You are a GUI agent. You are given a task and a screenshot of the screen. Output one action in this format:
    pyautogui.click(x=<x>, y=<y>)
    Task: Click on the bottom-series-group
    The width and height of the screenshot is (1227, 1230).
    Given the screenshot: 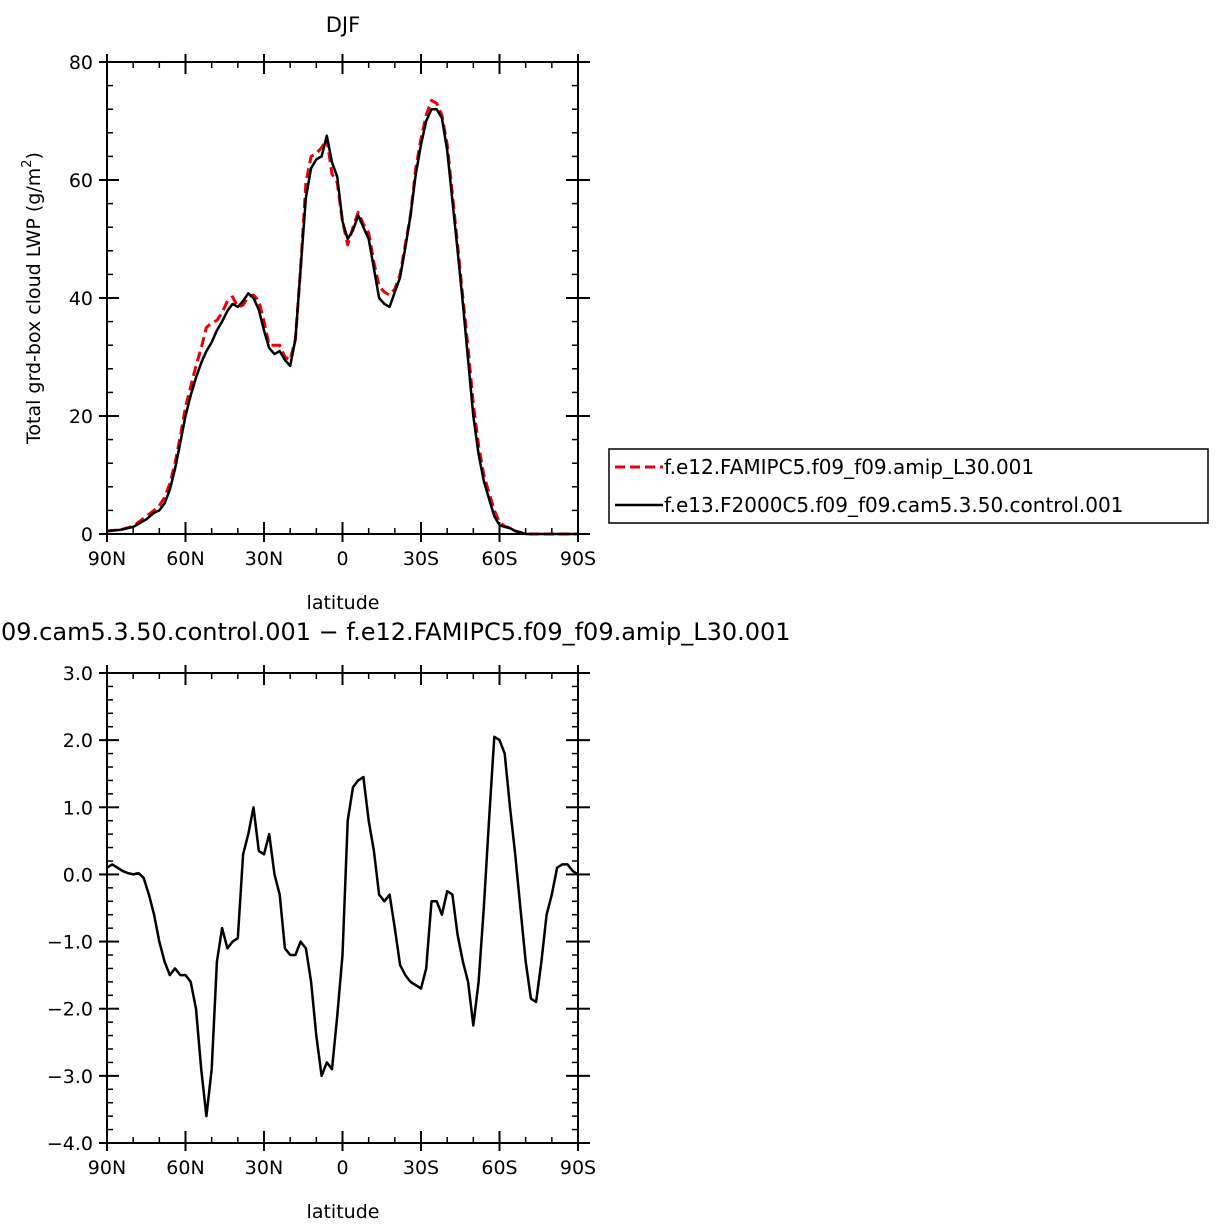 What is the action you would take?
    pyautogui.click(x=342, y=926)
    